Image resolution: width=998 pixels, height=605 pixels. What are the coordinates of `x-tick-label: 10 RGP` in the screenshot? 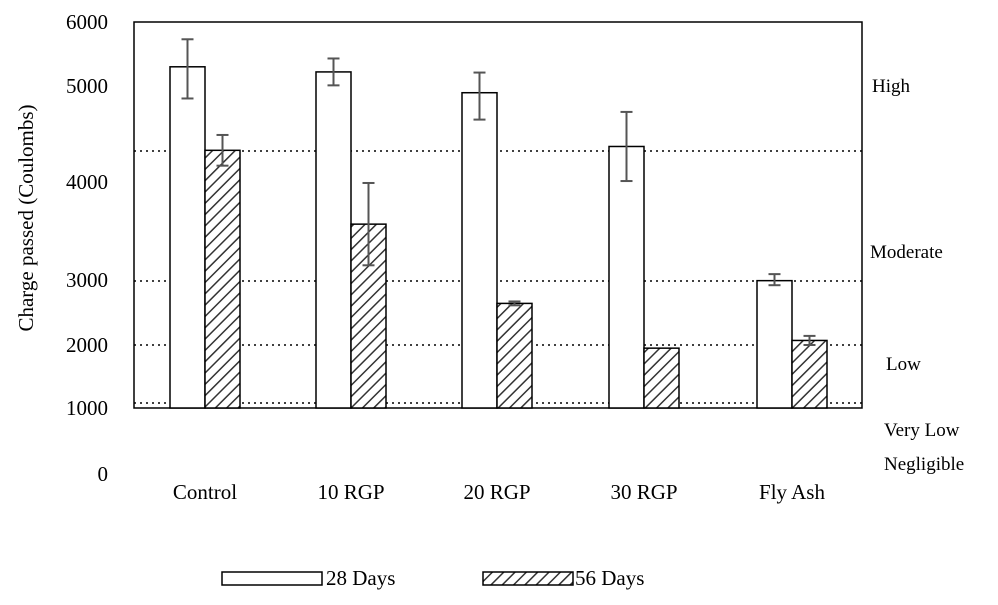 It's located at (350, 492).